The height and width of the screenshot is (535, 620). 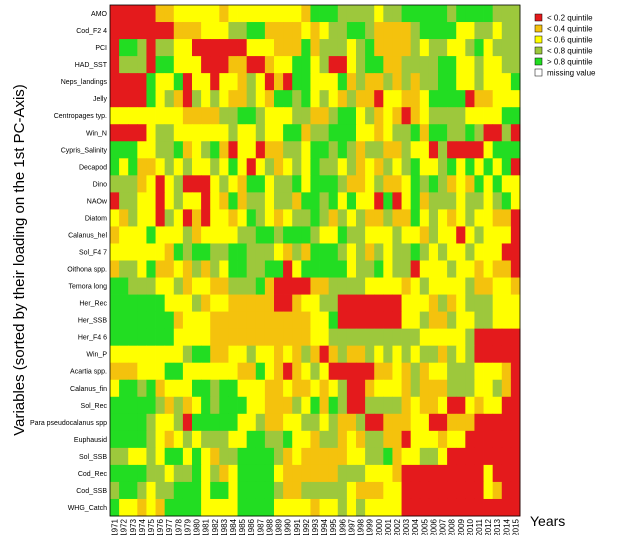 What do you see at coordinates (538, 61) in the screenshot?
I see `legend-swatch` at bounding box center [538, 61].